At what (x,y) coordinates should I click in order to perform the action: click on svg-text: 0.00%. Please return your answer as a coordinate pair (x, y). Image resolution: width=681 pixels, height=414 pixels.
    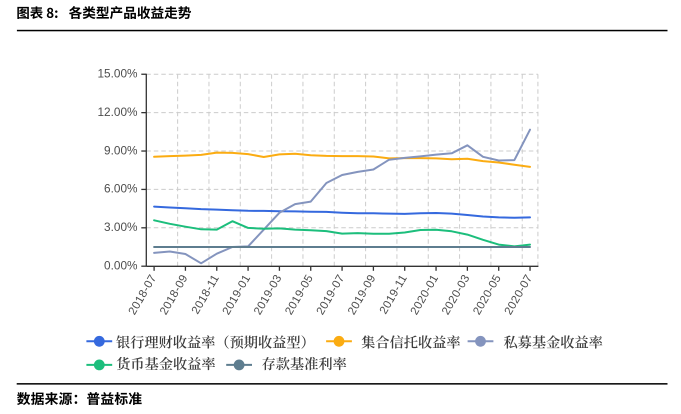
    Looking at the image, I should click on (121, 266).